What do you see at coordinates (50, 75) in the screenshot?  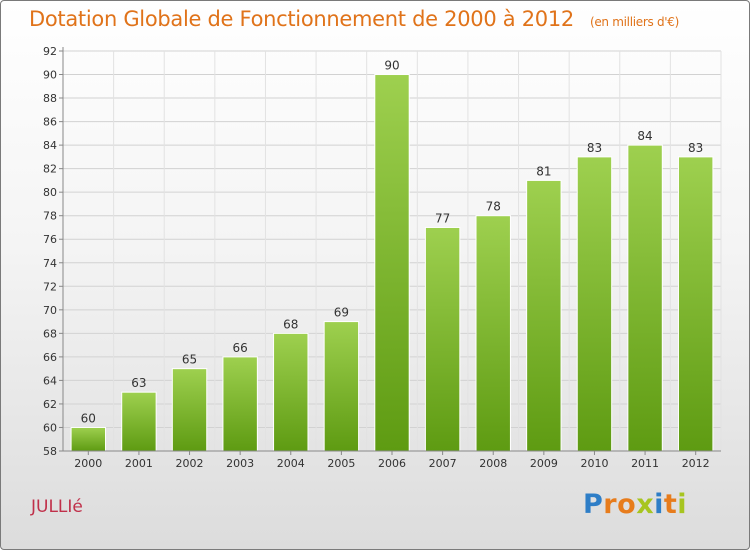 I see `y-tick-label: 90` at bounding box center [50, 75].